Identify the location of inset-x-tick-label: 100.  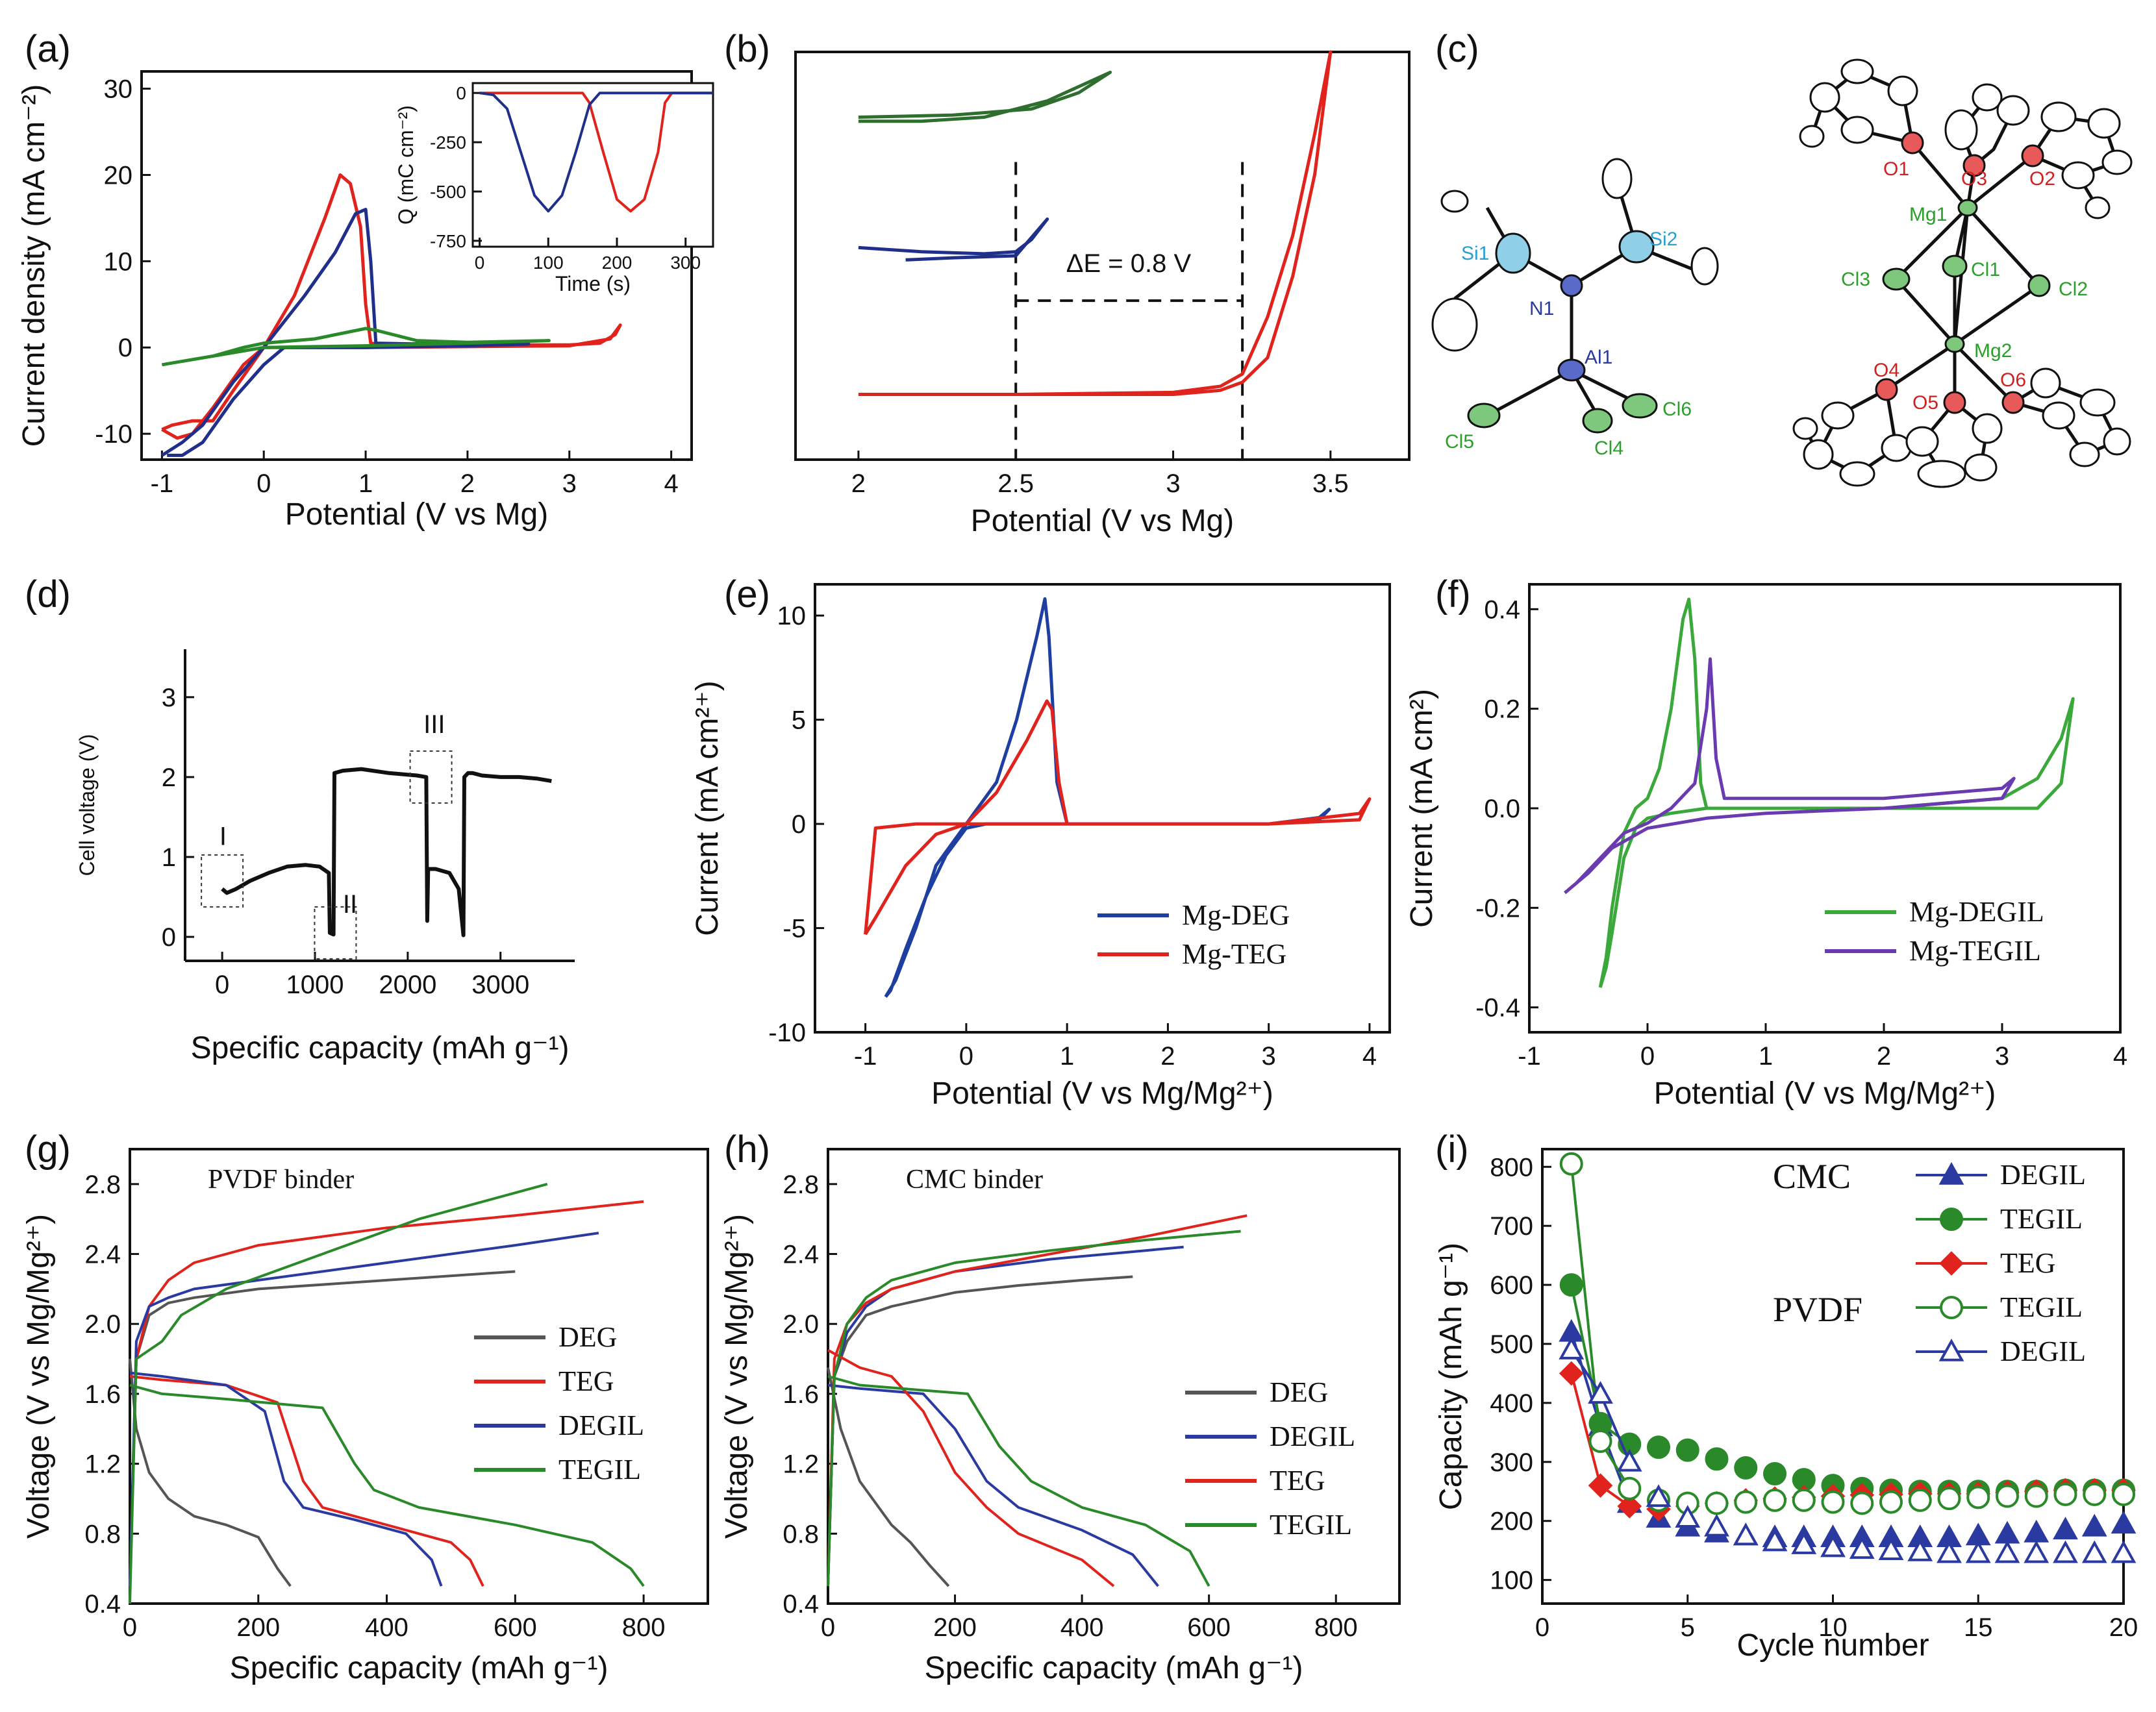
(548, 263).